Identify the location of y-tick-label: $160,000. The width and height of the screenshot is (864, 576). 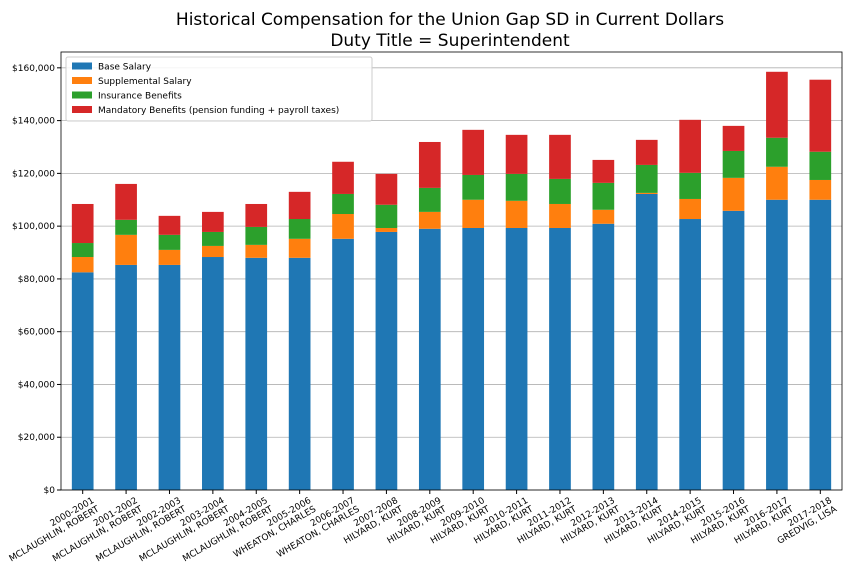
(33, 69).